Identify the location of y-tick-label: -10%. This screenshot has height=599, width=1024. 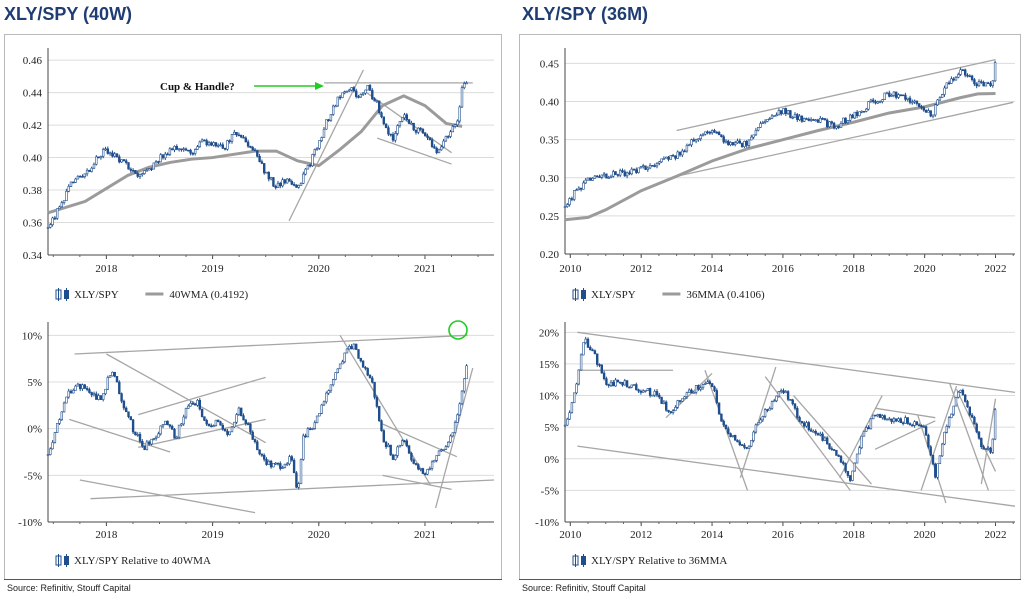
(30, 523).